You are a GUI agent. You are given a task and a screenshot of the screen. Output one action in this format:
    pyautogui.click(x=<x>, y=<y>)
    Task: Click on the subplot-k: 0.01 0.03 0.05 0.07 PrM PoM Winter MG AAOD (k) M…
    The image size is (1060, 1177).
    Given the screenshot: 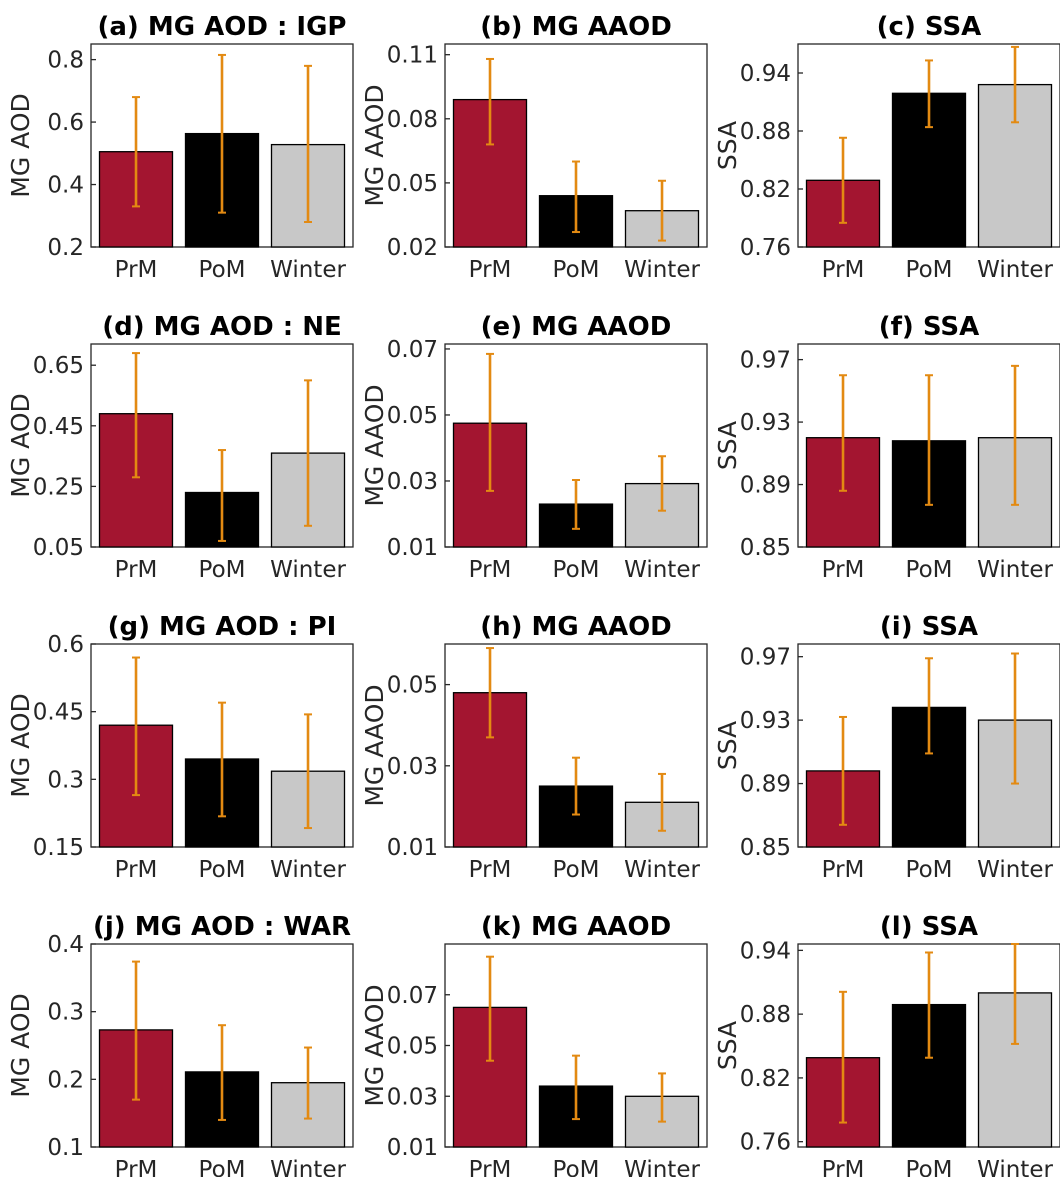 What is the action you would take?
    pyautogui.click(x=534, y=1044)
    